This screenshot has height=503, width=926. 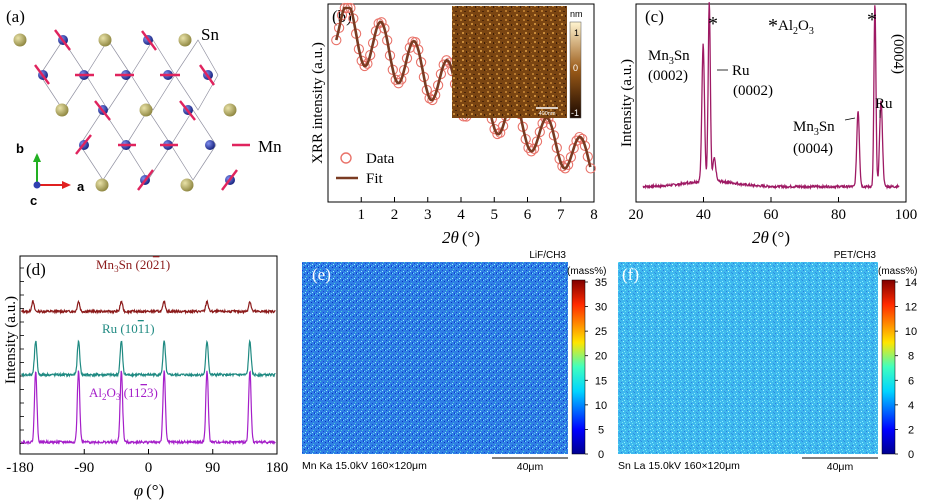 I want to click on legend-data-marker, so click(x=346, y=158).